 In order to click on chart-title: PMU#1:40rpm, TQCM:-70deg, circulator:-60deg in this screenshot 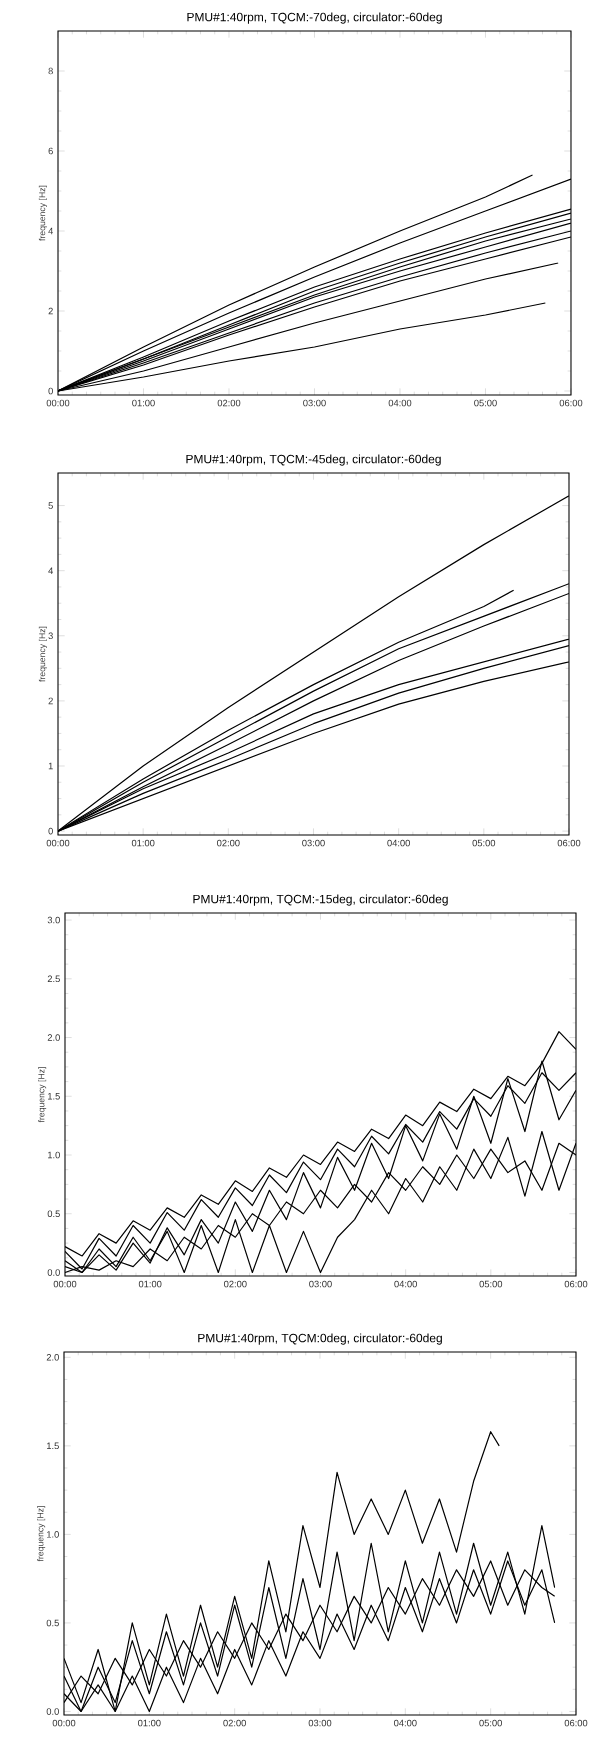, I will do `click(314, 18)`.